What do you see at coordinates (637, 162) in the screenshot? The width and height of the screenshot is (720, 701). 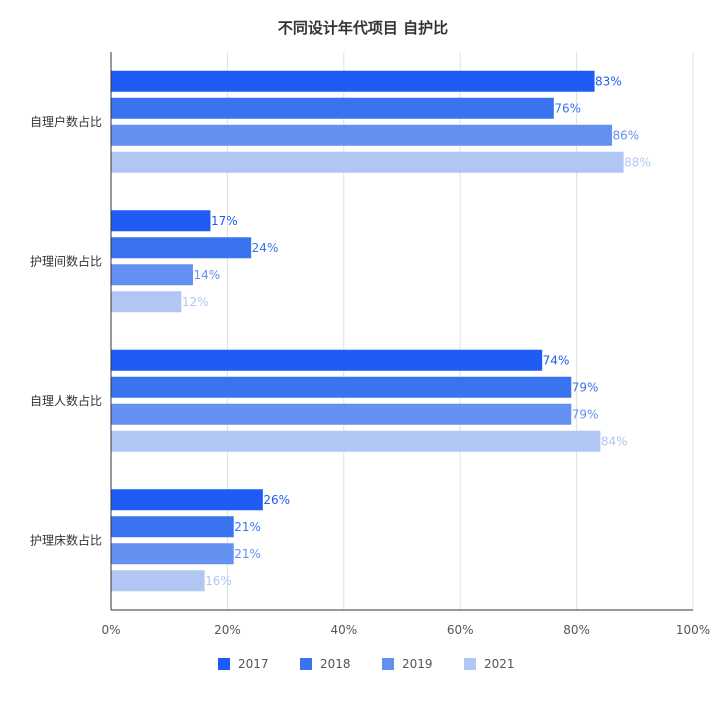 I see `data-label: 88%` at bounding box center [637, 162].